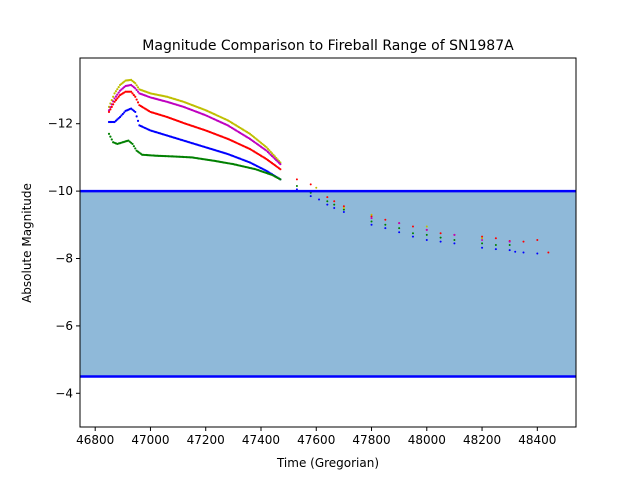 This screenshot has width=640, height=480. Describe the element at coordinates (60, 124) in the screenshot. I see `y-tick-label: −12` at that location.